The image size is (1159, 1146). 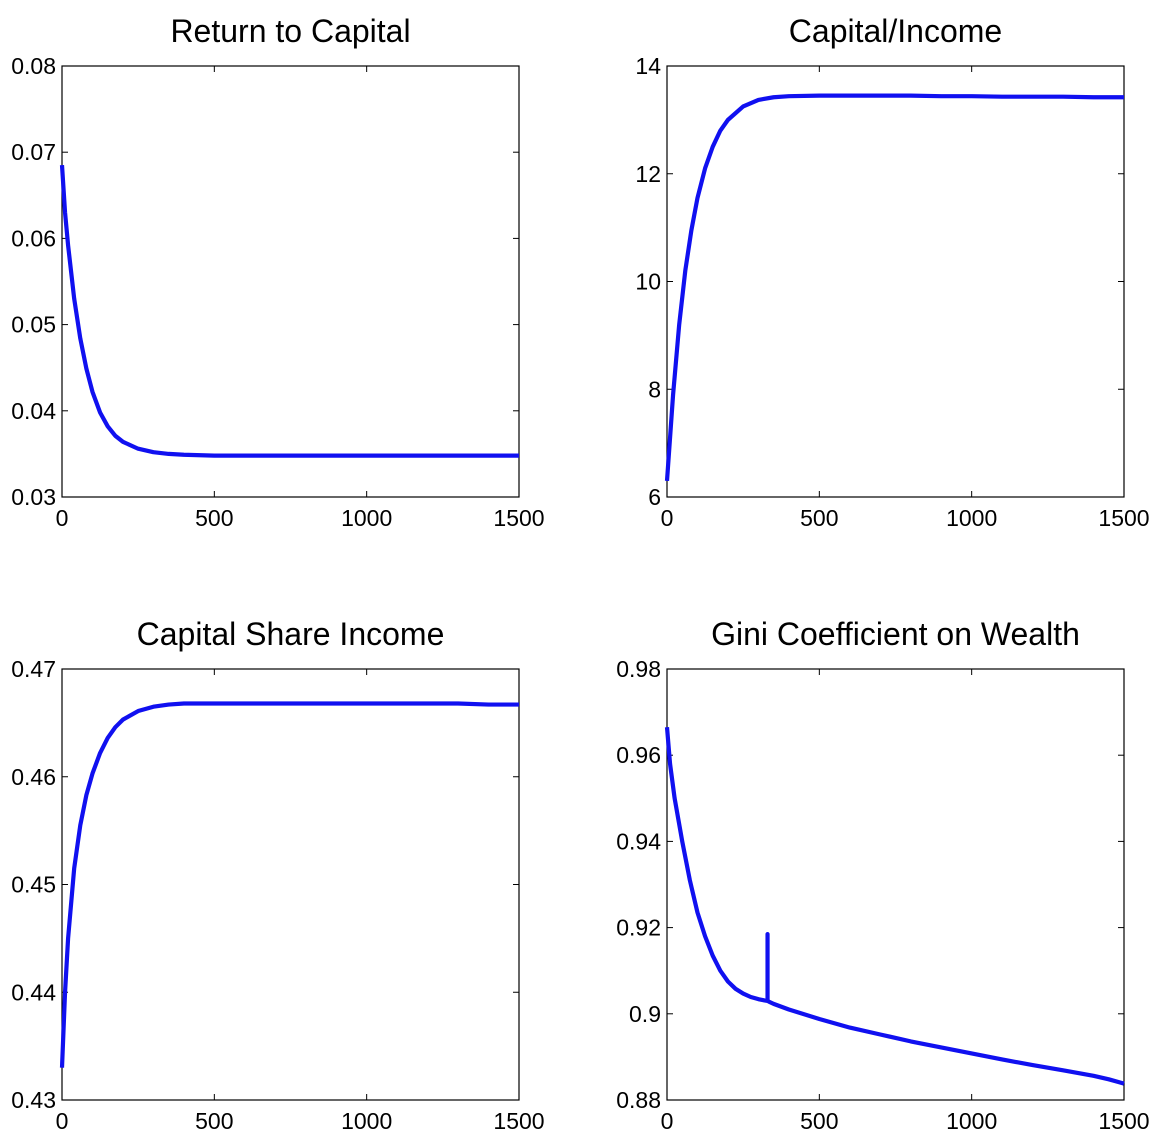 I want to click on y-tick-label: 0.98, so click(x=638, y=669).